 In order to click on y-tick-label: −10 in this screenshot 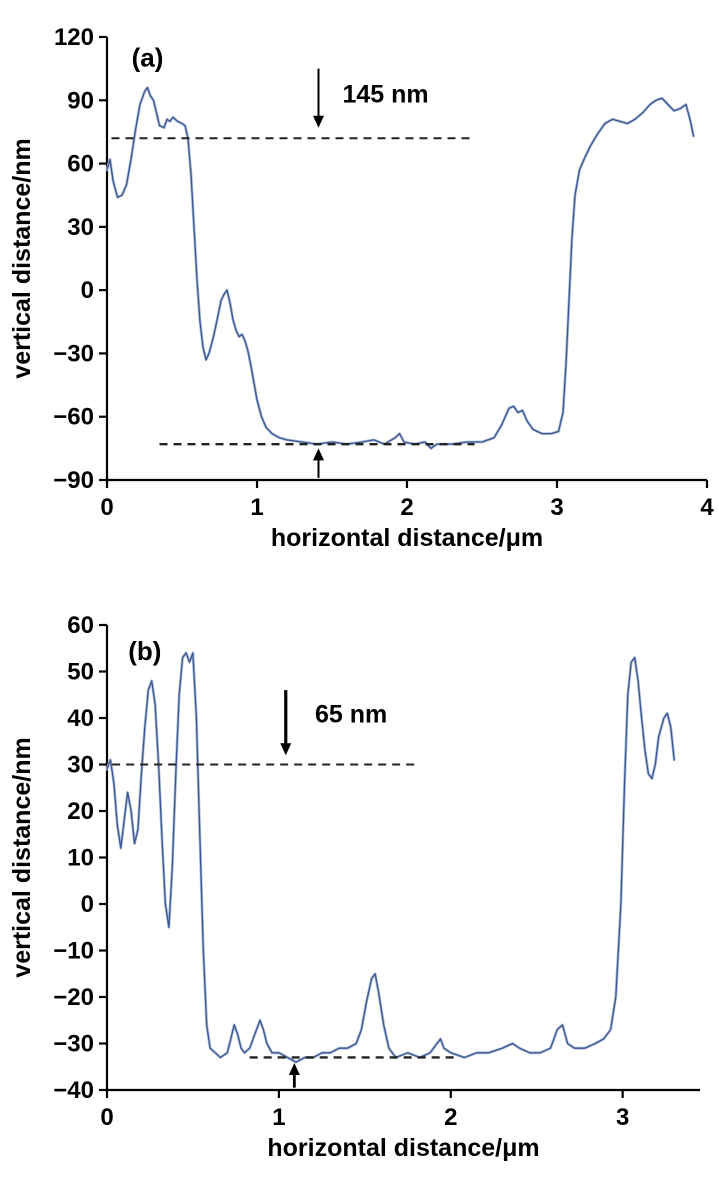, I will do `click(73, 951)`.